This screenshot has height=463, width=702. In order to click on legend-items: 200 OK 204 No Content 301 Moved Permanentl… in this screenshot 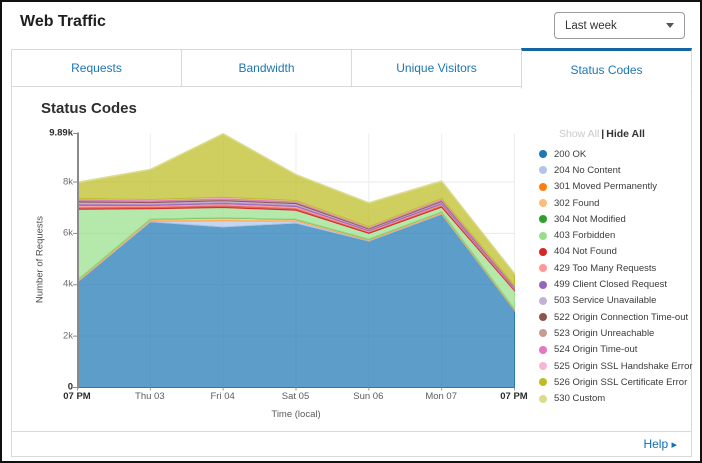, I will do `click(614, 276)`.